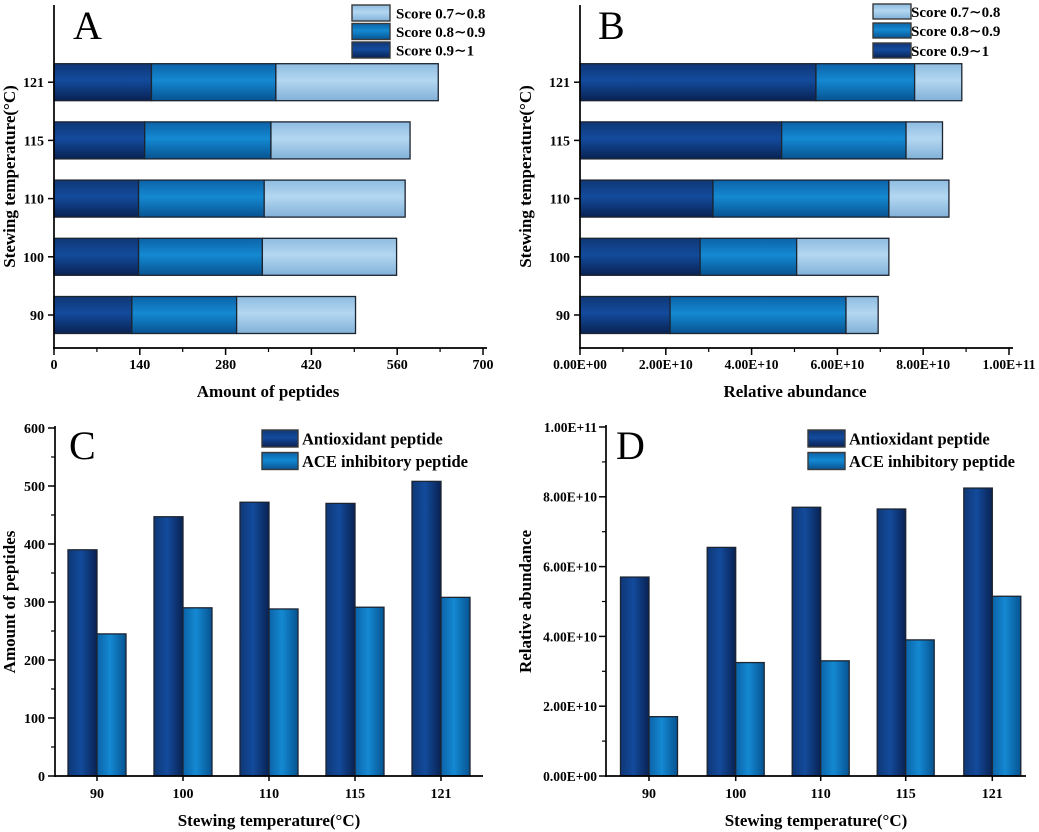 The image size is (1039, 832). Describe the element at coordinates (87, 25) in the screenshot. I see `panel-label-a: A` at that location.